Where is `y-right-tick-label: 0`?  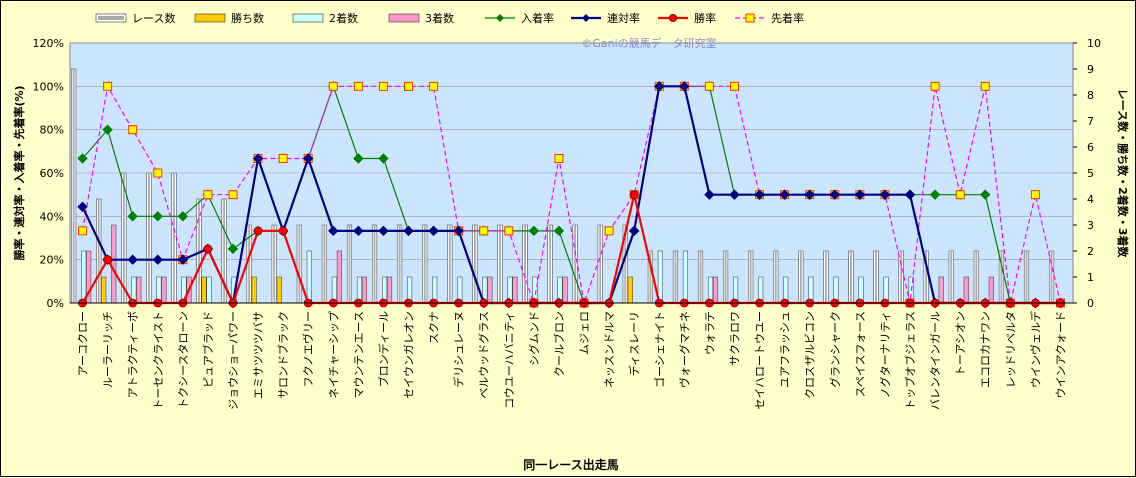 y-right-tick-label: 0 is located at coordinates (1090, 303).